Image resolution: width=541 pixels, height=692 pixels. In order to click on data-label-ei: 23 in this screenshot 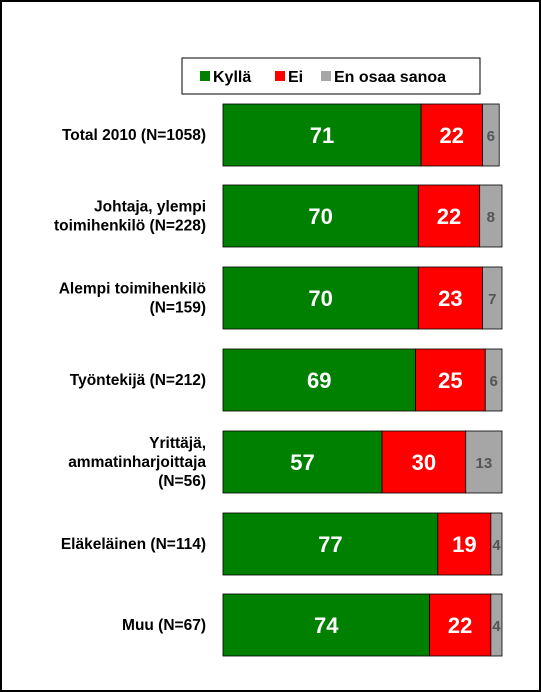, I will do `click(450, 298)`.